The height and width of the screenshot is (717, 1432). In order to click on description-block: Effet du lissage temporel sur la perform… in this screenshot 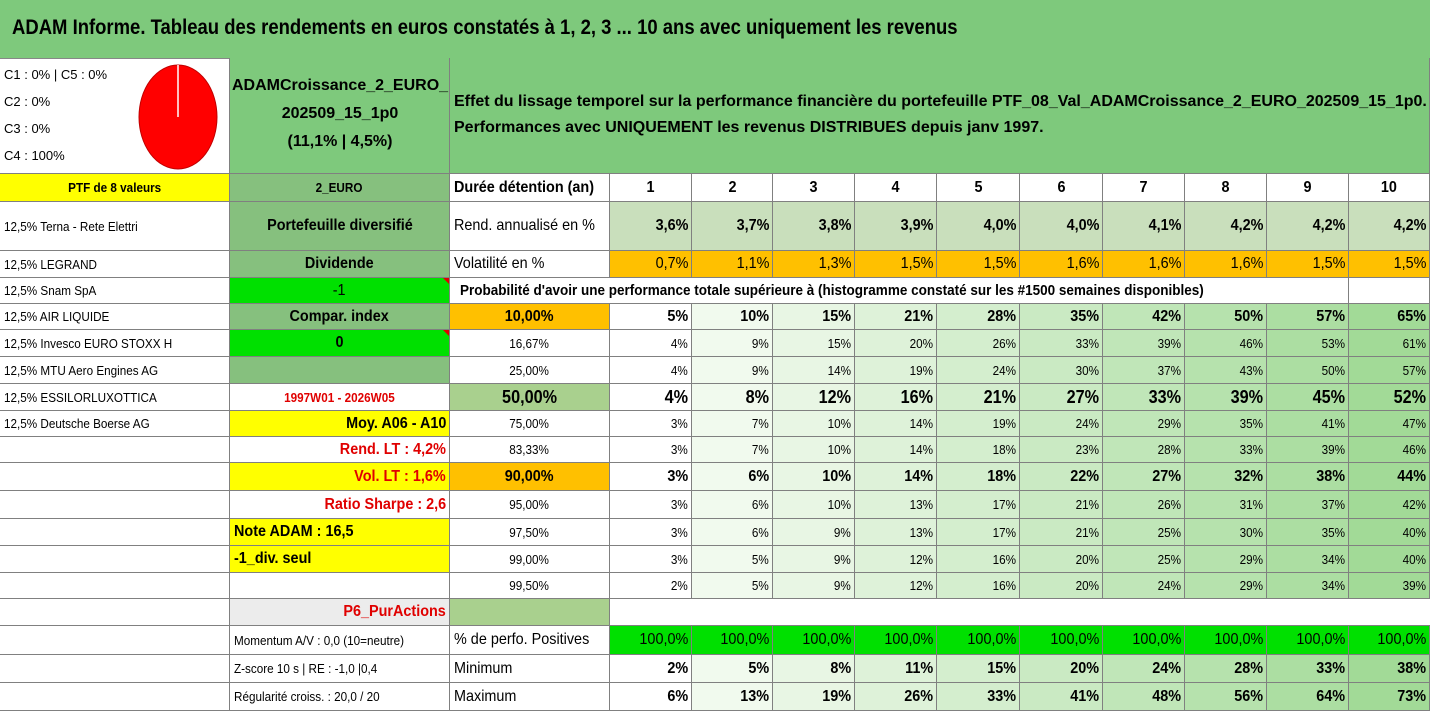, I will do `click(940, 116)`.